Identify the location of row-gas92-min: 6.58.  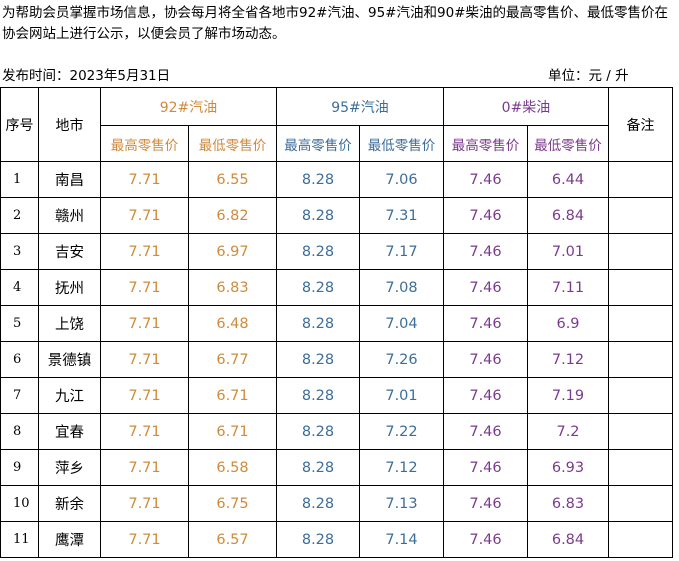
(232, 467).